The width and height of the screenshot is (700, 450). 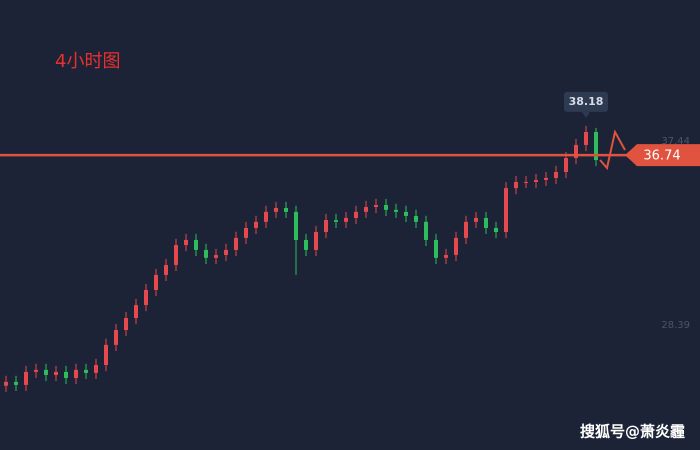 What do you see at coordinates (612, 150) in the screenshot?
I see `arrow-annotation` at bounding box center [612, 150].